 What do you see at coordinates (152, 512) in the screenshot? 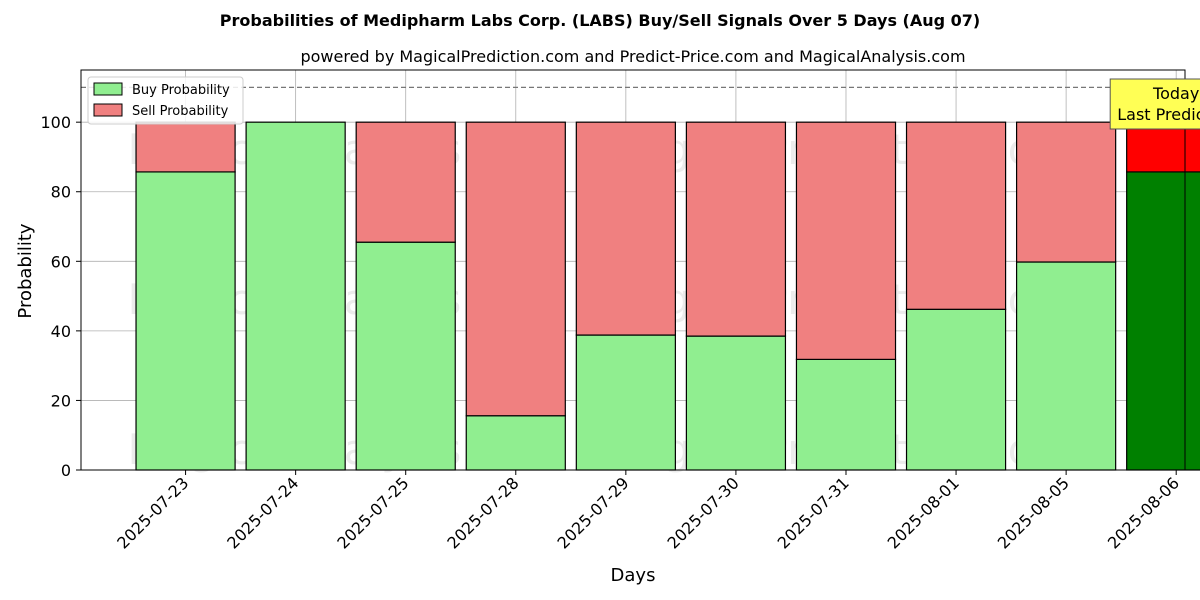
I see `x-tick-label: 2025-07-23` at bounding box center [152, 512].